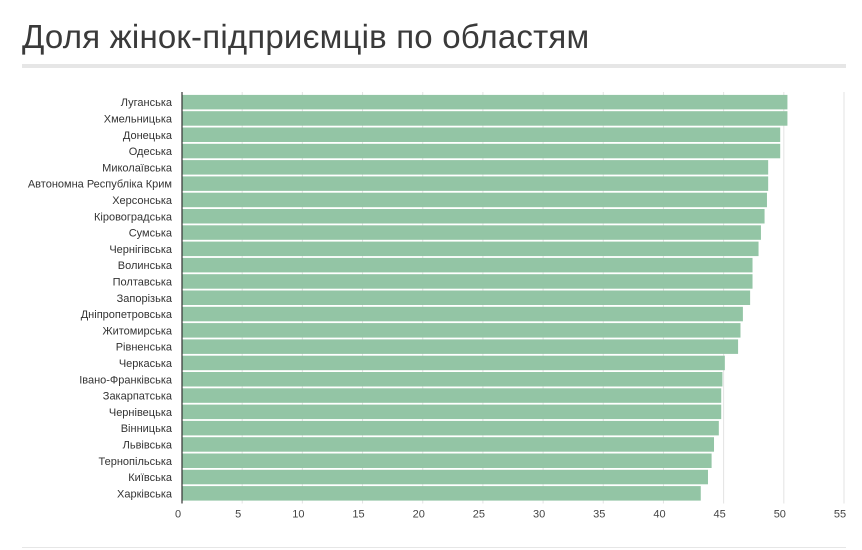 This screenshot has width=862, height=550. What do you see at coordinates (148, 136) in the screenshot?
I see `category-label: Донецька` at bounding box center [148, 136].